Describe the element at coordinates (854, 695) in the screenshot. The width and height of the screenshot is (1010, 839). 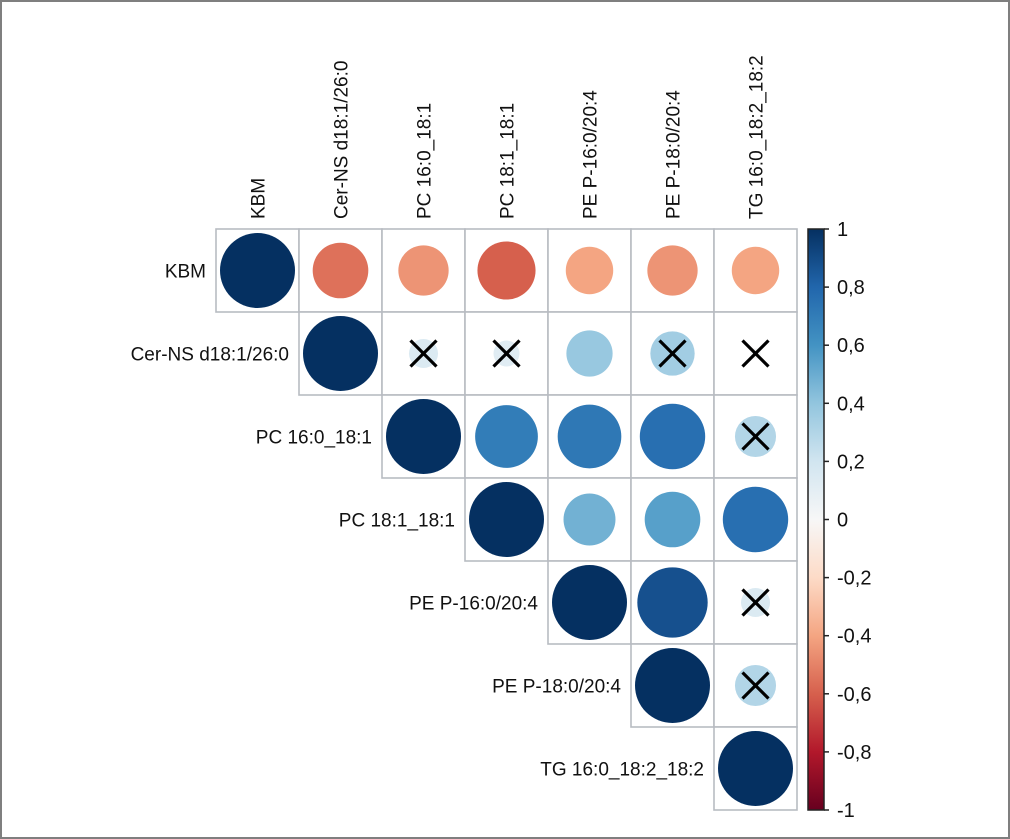
I see `colorbar-tick-label: -0,6` at that location.